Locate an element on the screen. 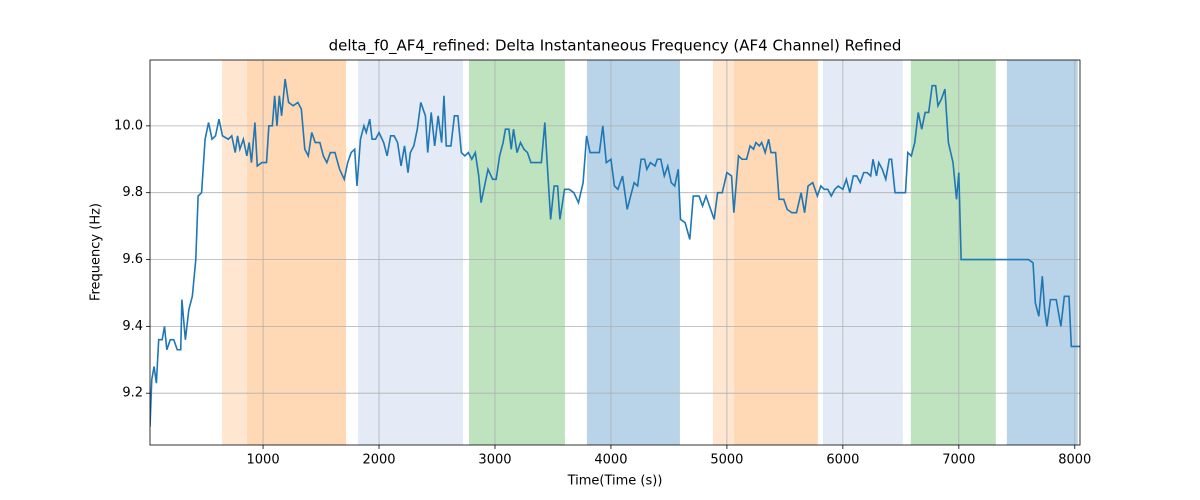 The height and width of the screenshot is (500, 1200). y-tick-label: 9.8 is located at coordinates (132, 192).